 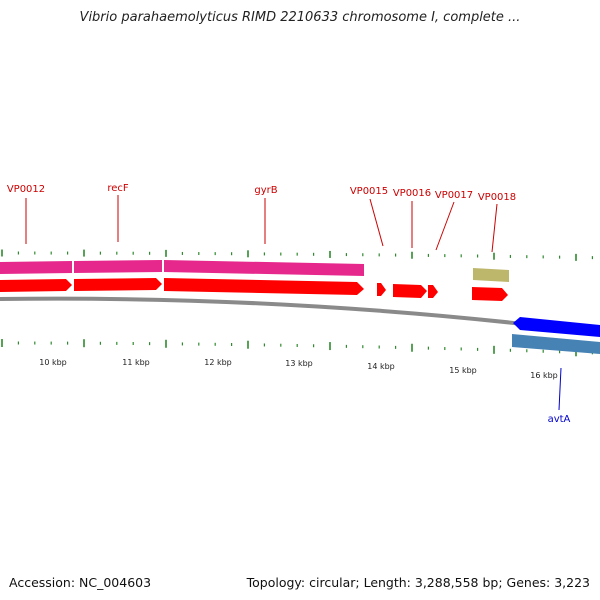 What do you see at coordinates (26, 189) in the screenshot?
I see `gene-label-vp0012: VP0012` at bounding box center [26, 189].